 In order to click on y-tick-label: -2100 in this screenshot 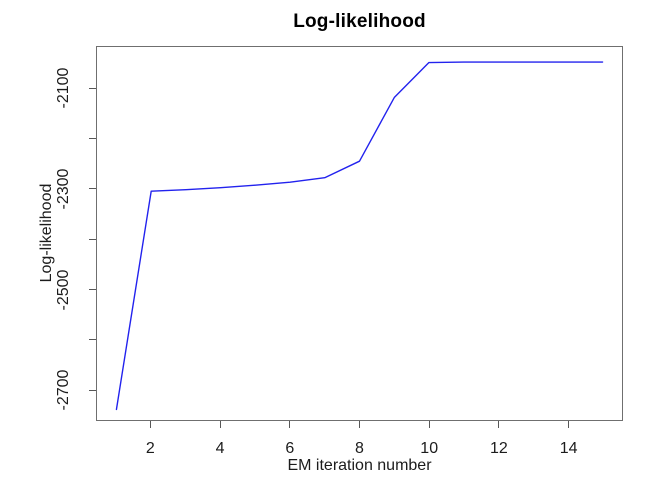, I will do `click(63, 88)`.